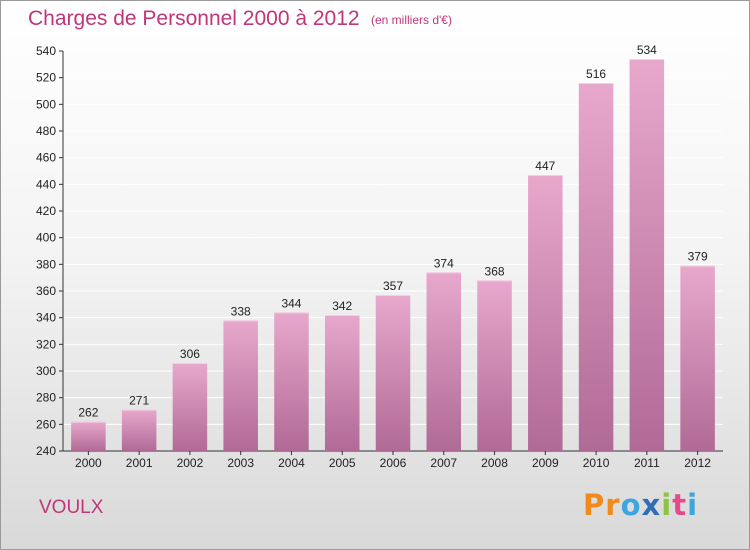  What do you see at coordinates (342, 306) in the screenshot?
I see `data-label: 342` at bounding box center [342, 306].